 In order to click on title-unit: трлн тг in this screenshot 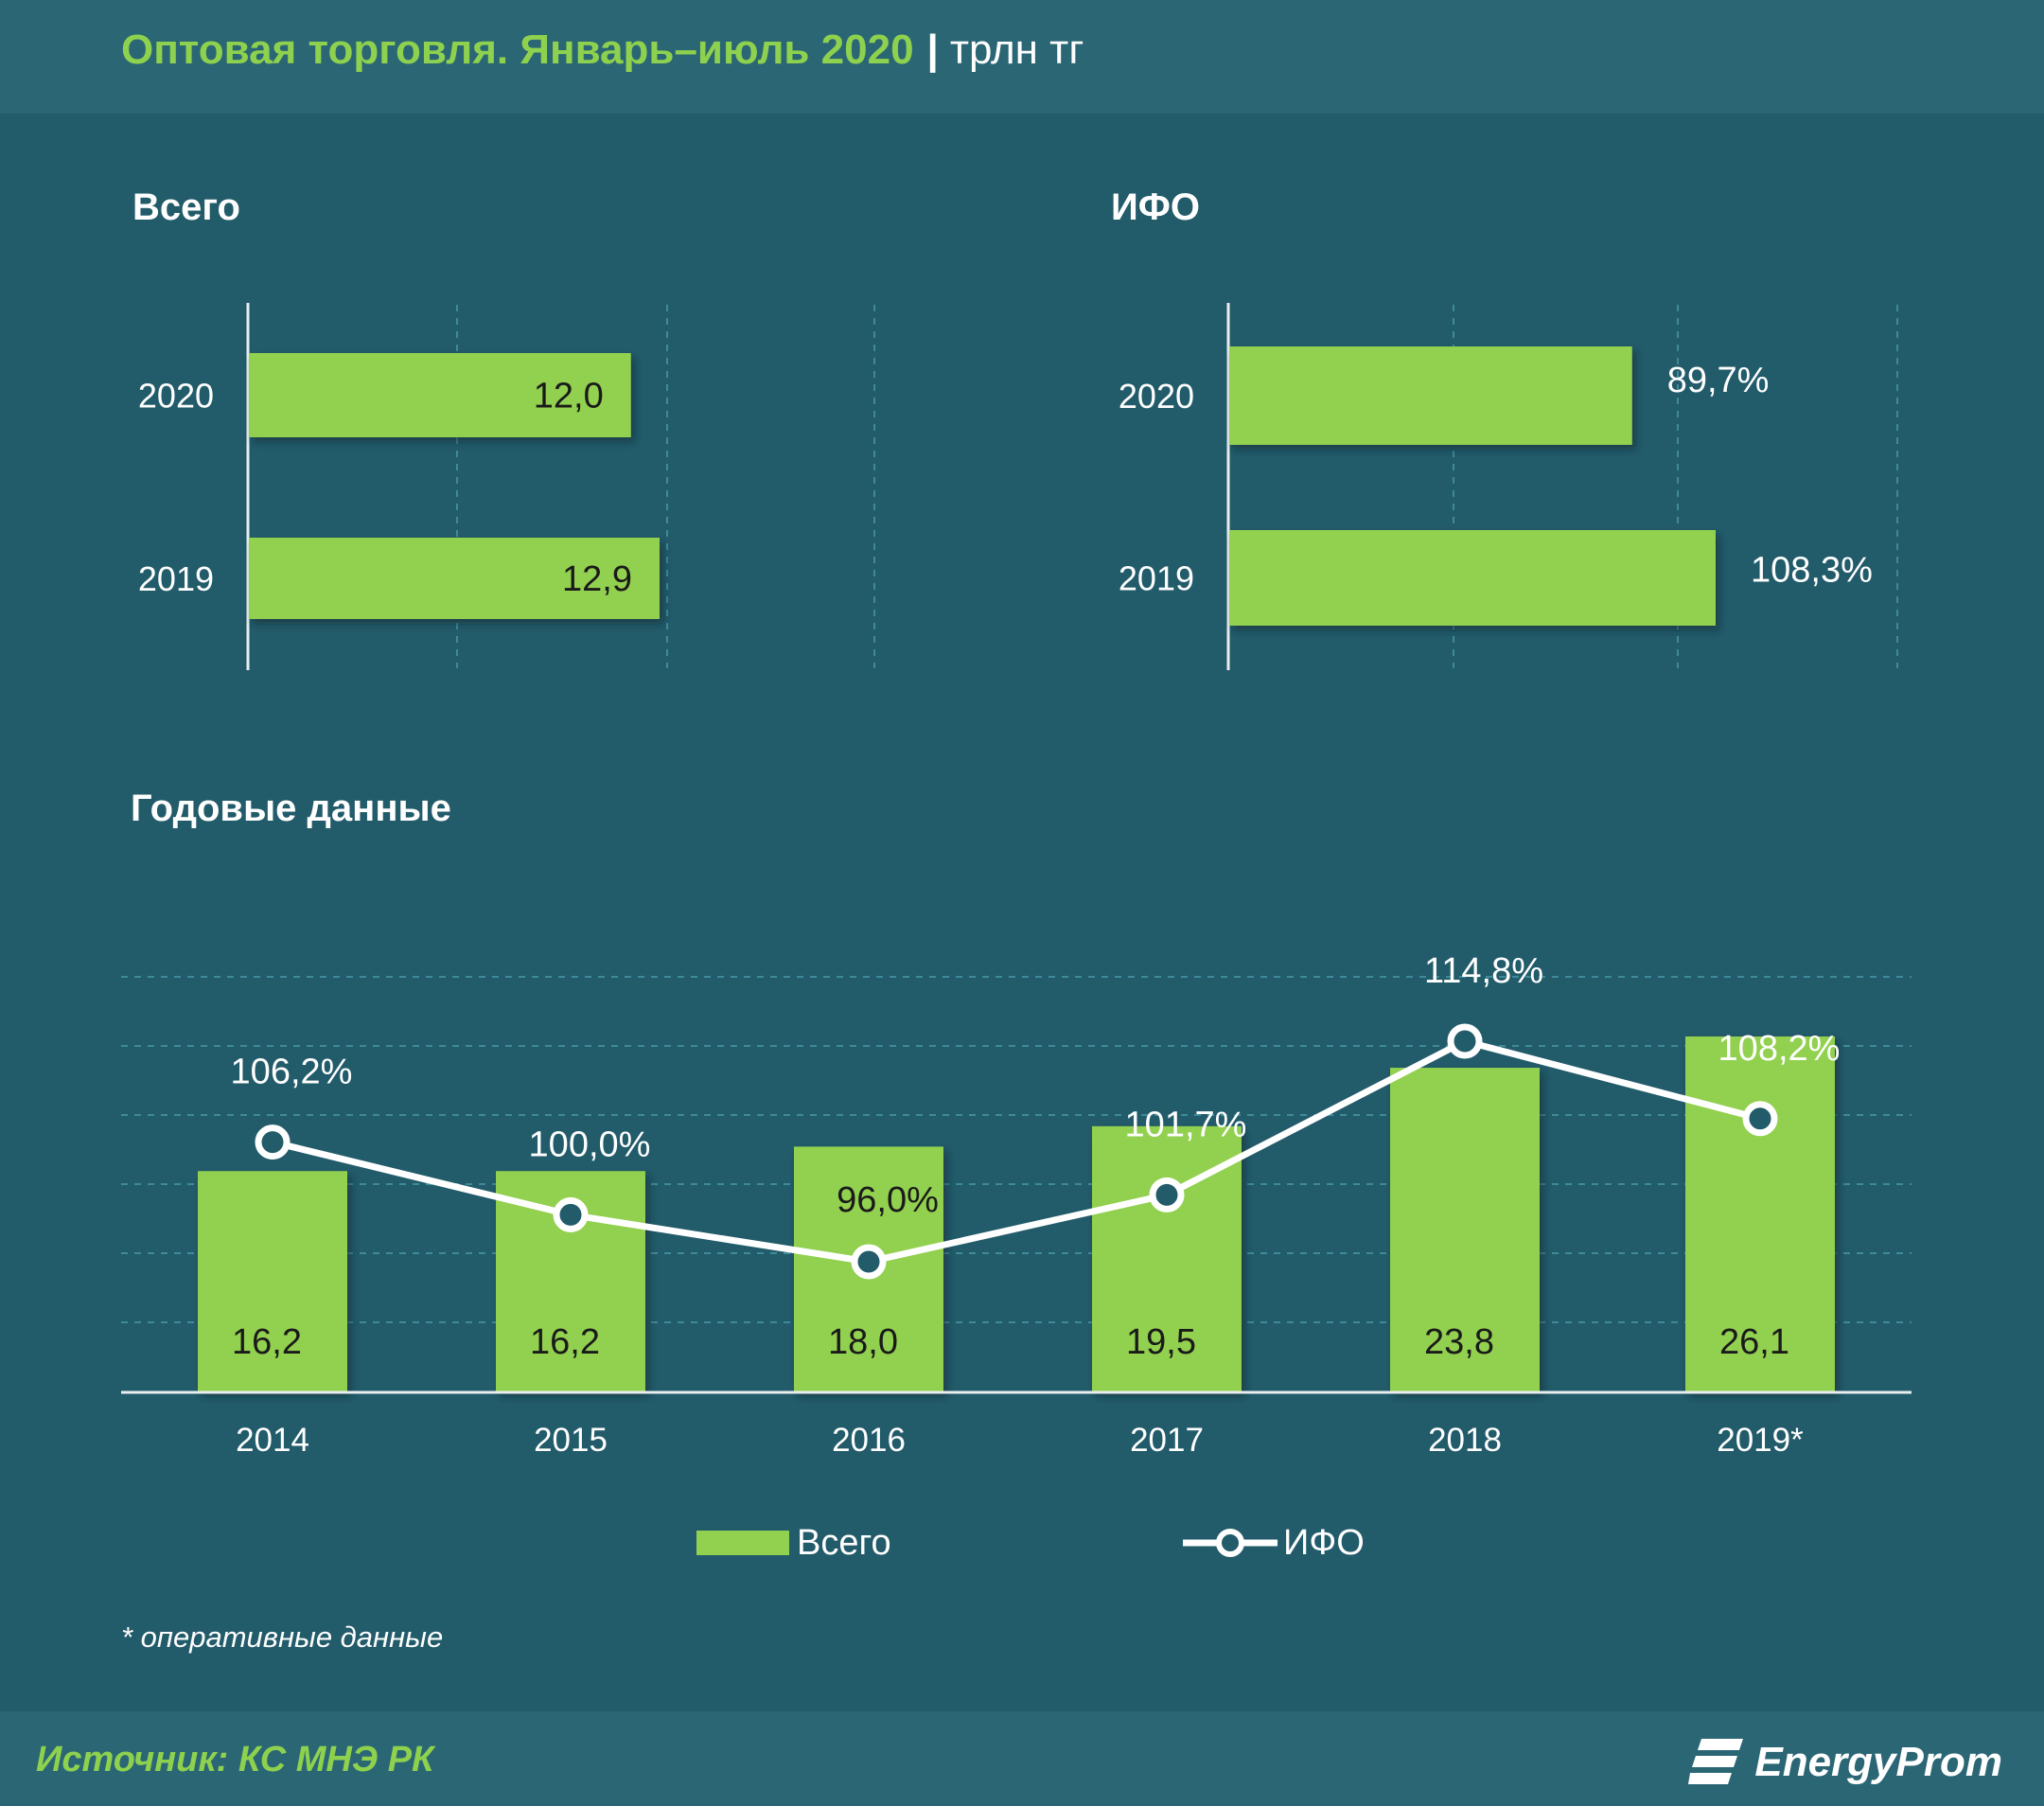, I will do `click(1016, 50)`.